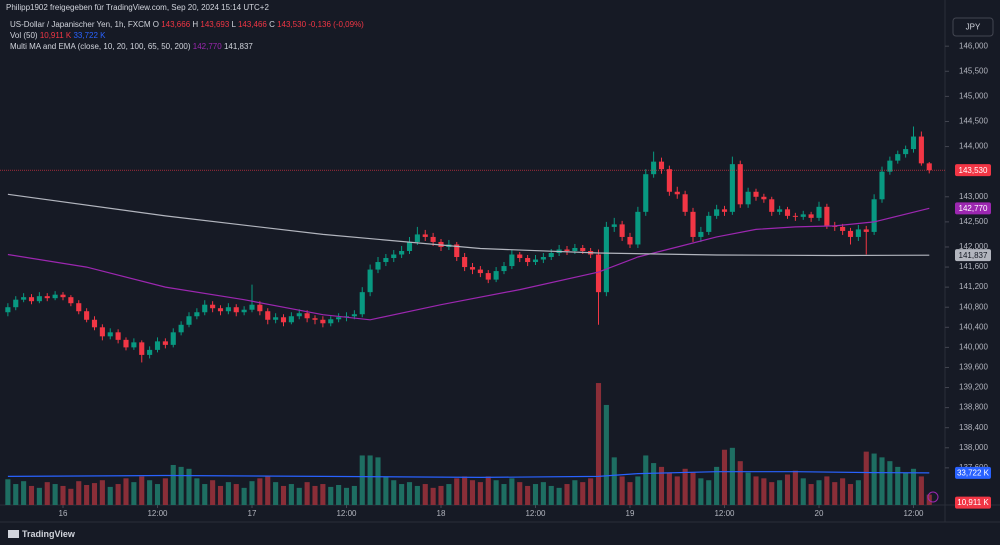 The width and height of the screenshot is (1000, 545). I want to click on y-tick-label: 145,500, so click(973, 70).